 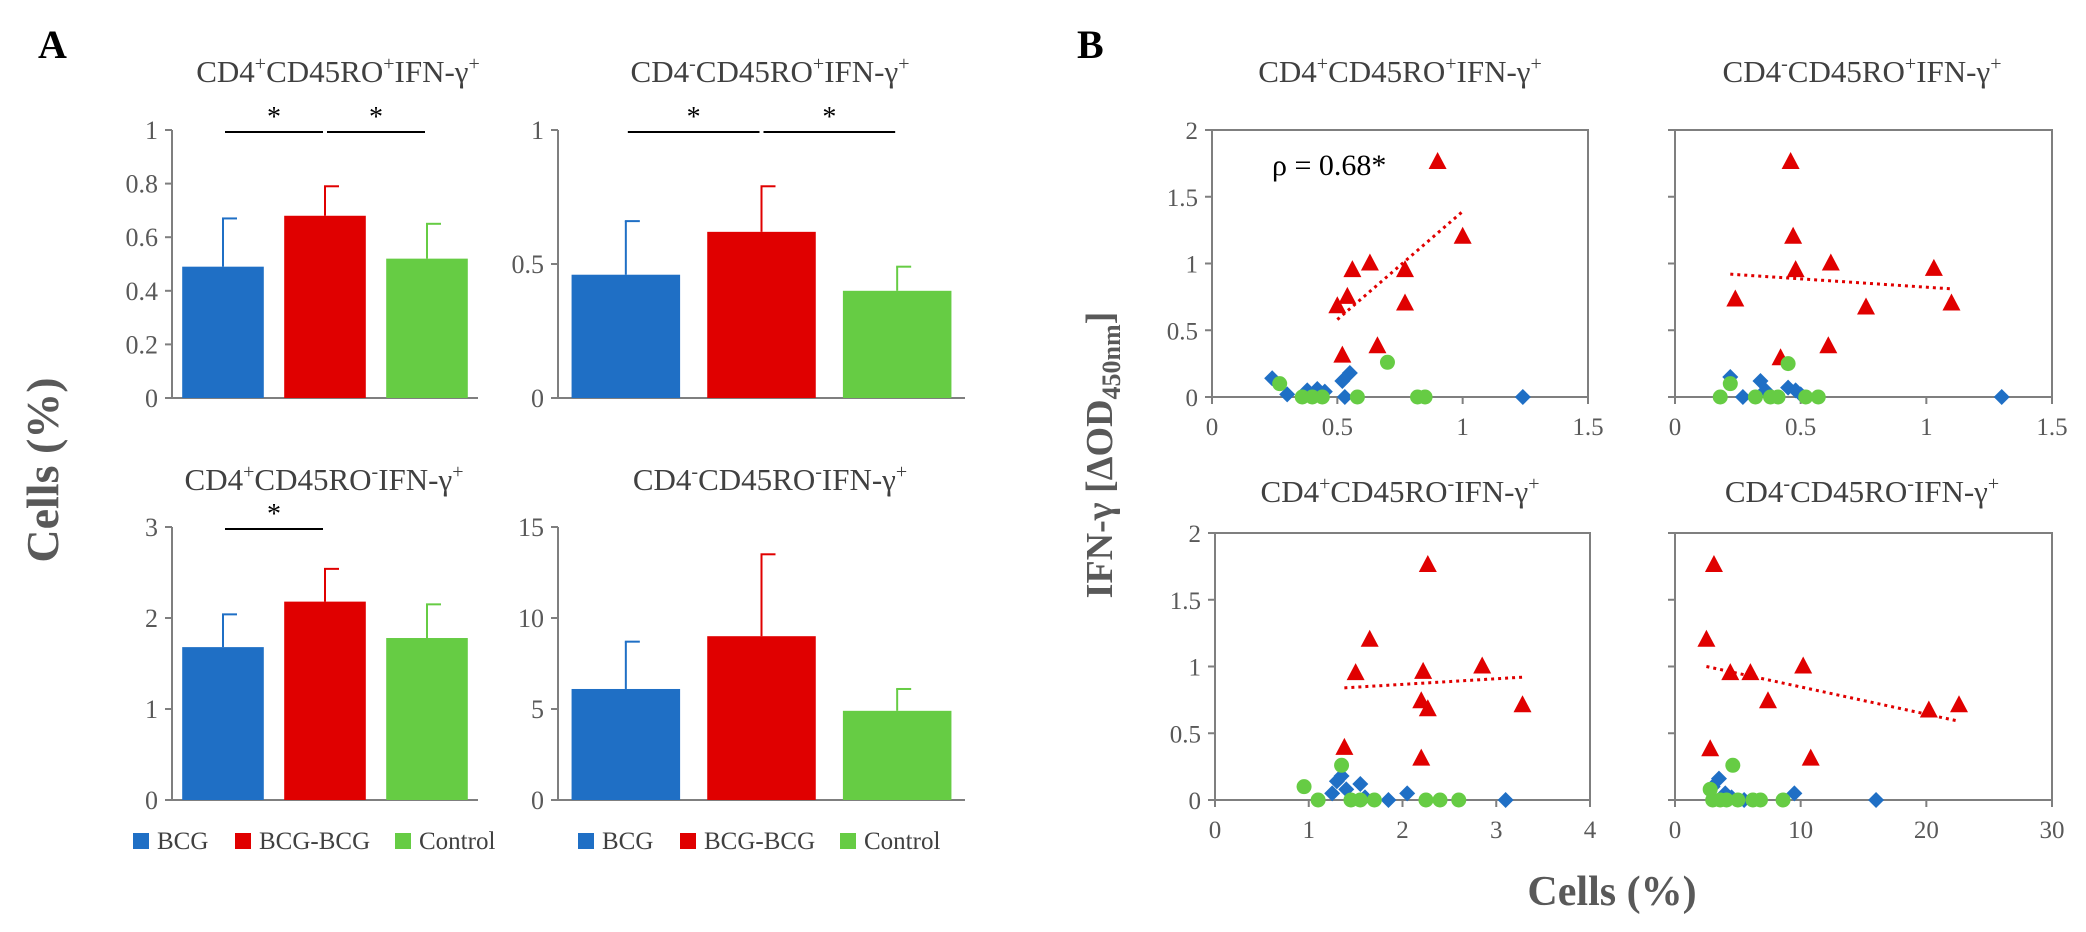 I want to click on y-tick-label: 0.8, so click(x=142, y=184).